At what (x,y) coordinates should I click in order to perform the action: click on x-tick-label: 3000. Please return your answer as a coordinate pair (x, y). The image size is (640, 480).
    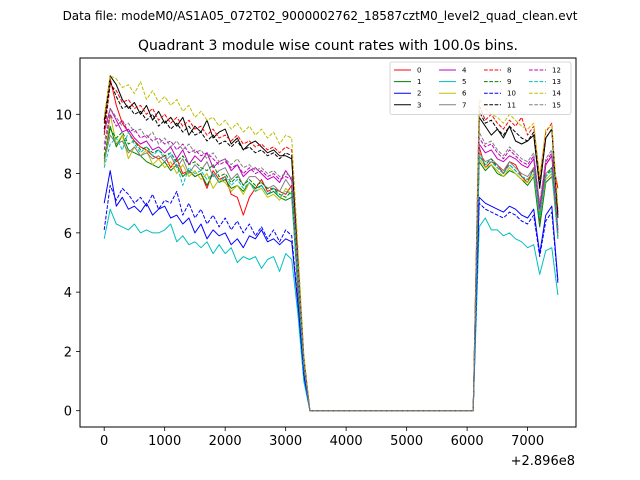
    Looking at the image, I should click on (285, 441).